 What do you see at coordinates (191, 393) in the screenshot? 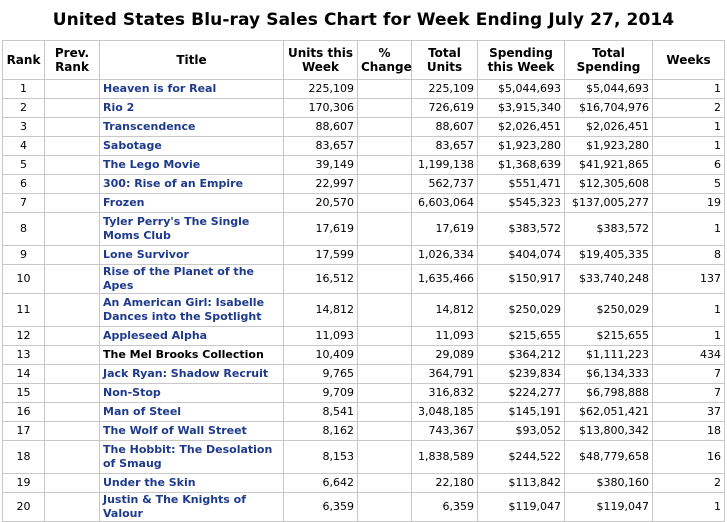
I see `title-cell: Non-Stop` at bounding box center [191, 393].